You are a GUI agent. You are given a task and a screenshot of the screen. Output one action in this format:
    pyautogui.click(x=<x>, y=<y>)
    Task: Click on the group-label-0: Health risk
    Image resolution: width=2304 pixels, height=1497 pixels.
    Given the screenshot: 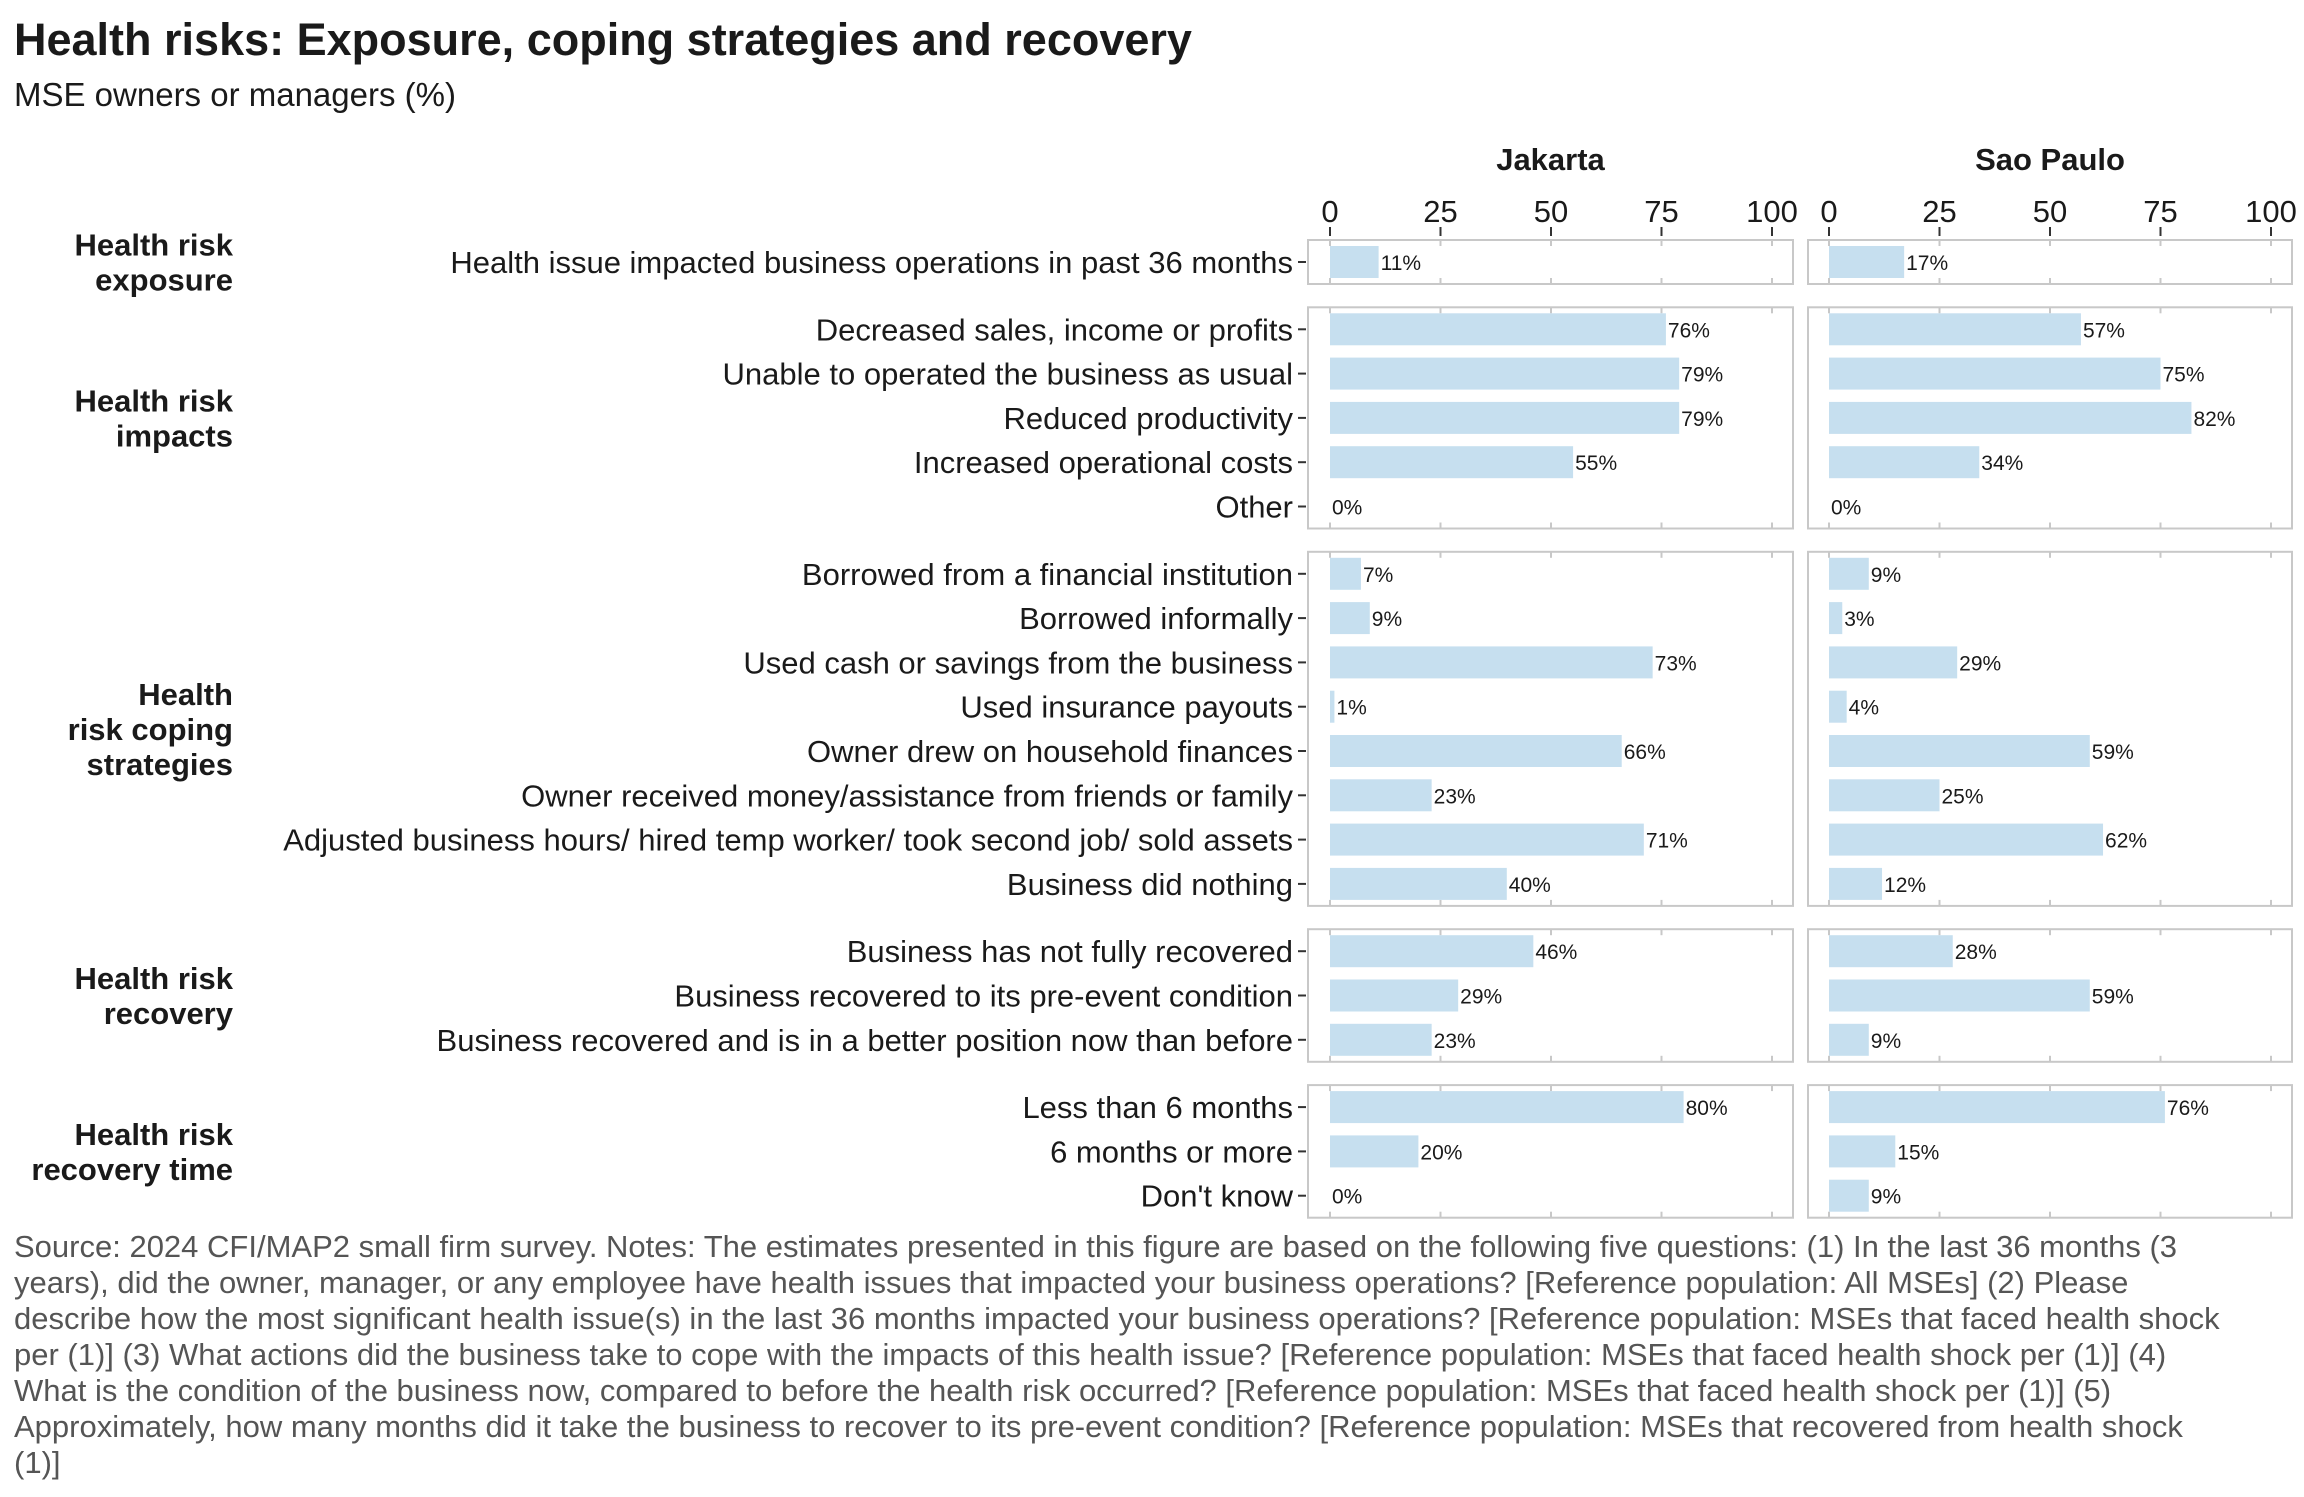 What is the action you would take?
    pyautogui.click(x=153, y=245)
    